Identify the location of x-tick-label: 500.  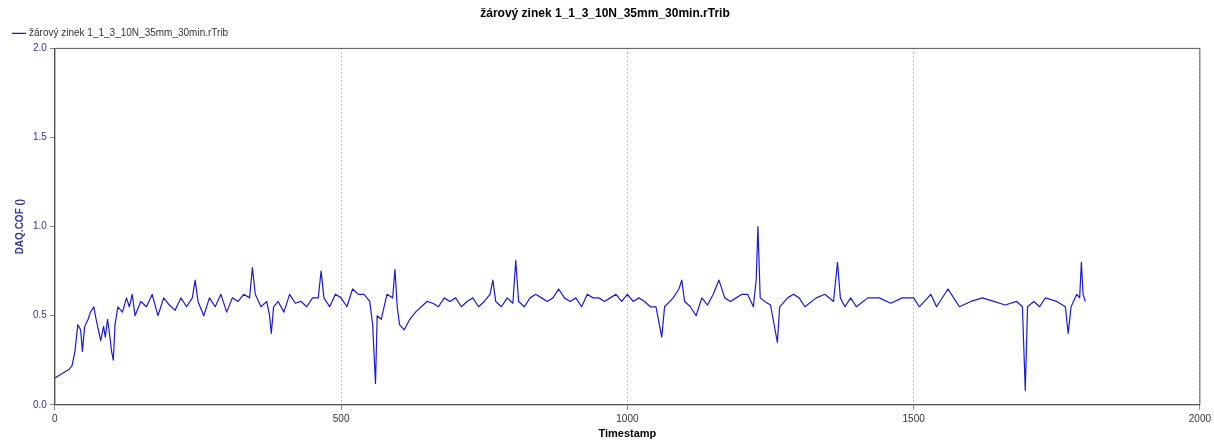
(341, 418).